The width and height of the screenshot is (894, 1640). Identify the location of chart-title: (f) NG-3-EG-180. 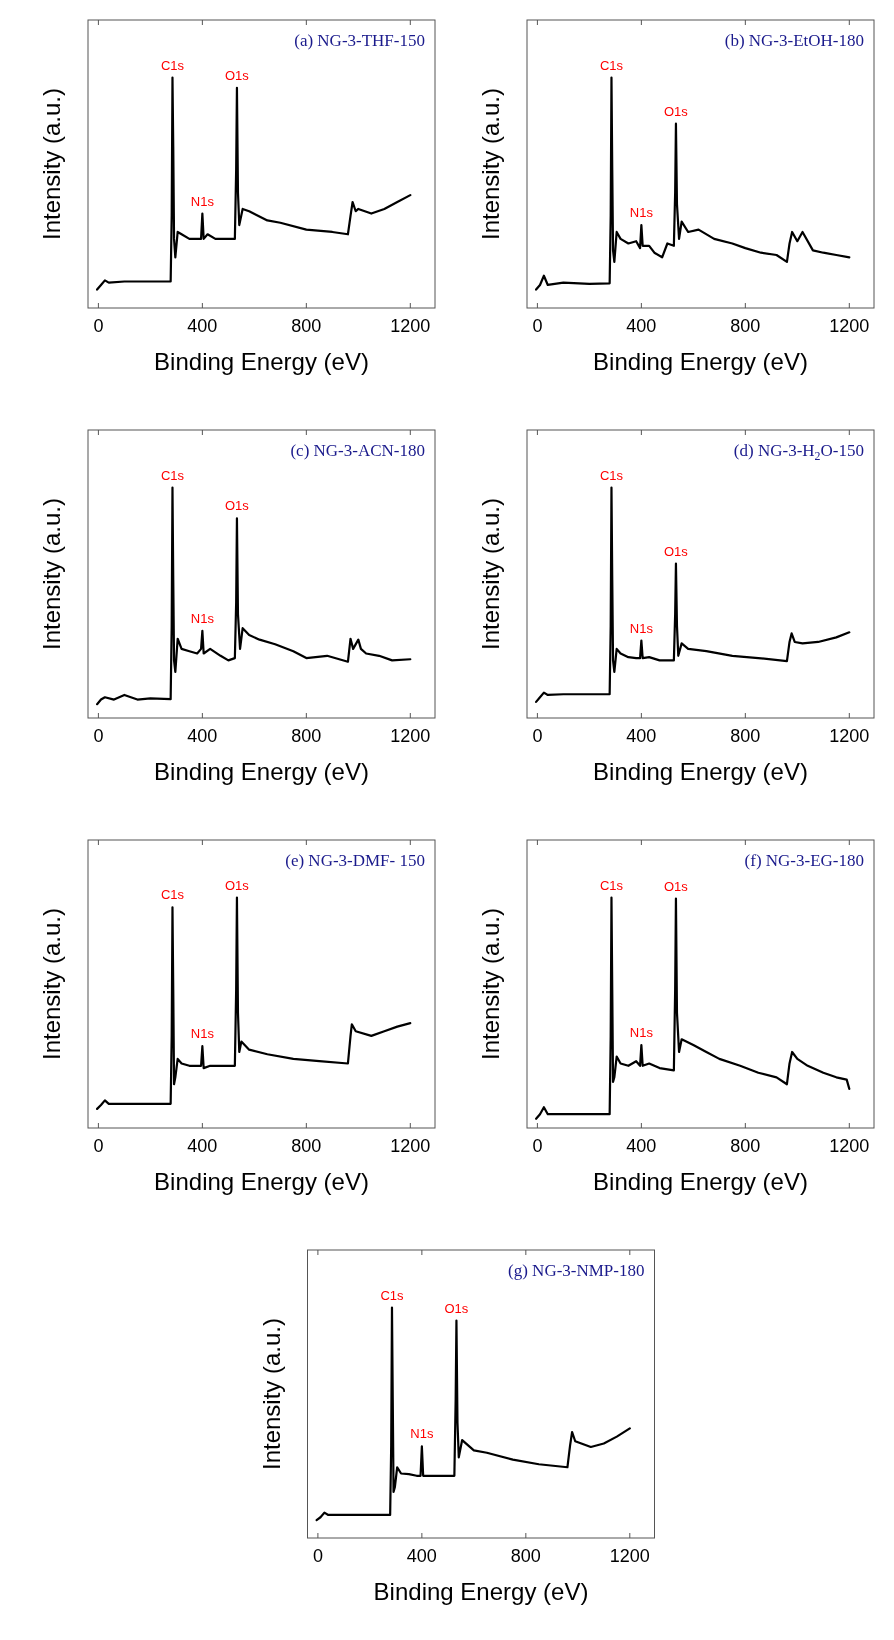
(804, 860).